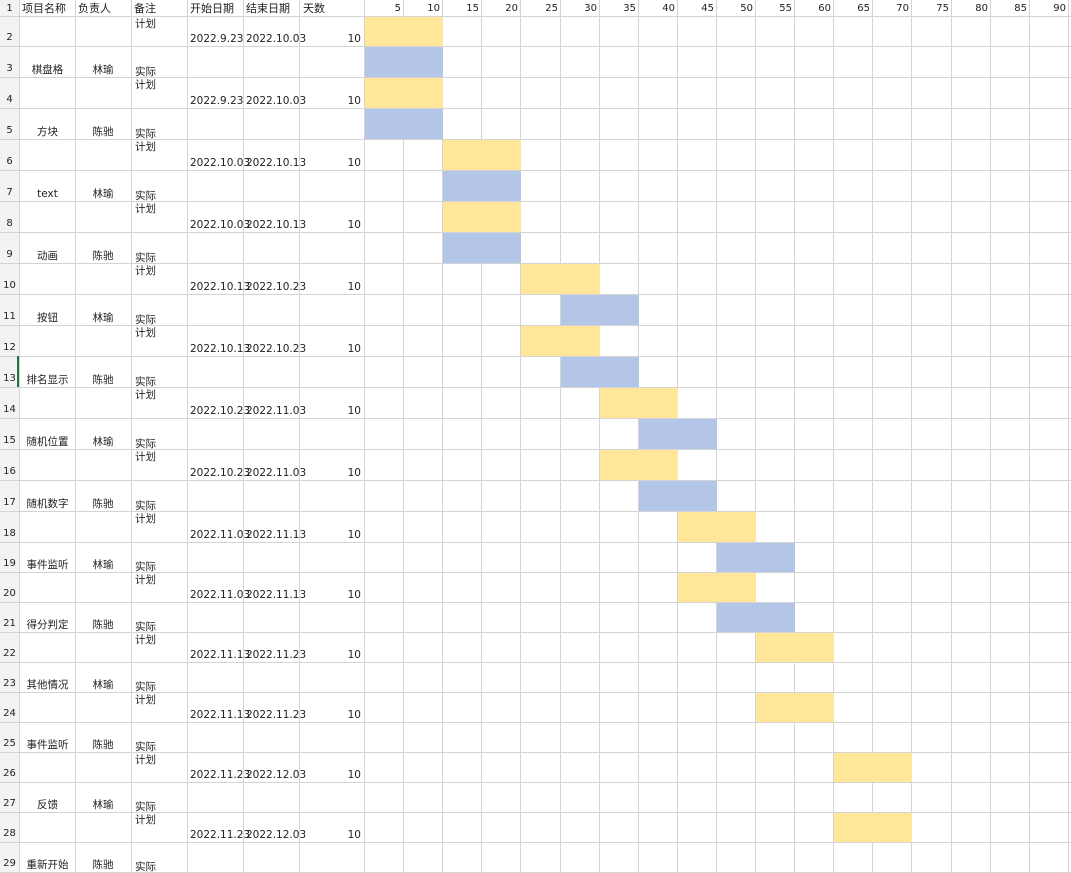  What do you see at coordinates (9, 37) in the screenshot?
I see `row-number: 2` at bounding box center [9, 37].